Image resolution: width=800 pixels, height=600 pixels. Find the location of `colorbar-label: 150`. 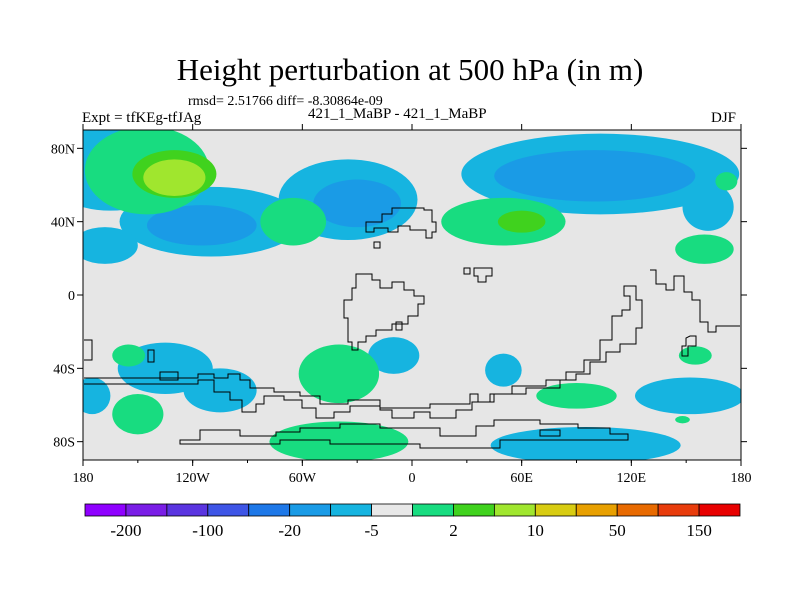

colorbar-label: 150 is located at coordinates (699, 530).